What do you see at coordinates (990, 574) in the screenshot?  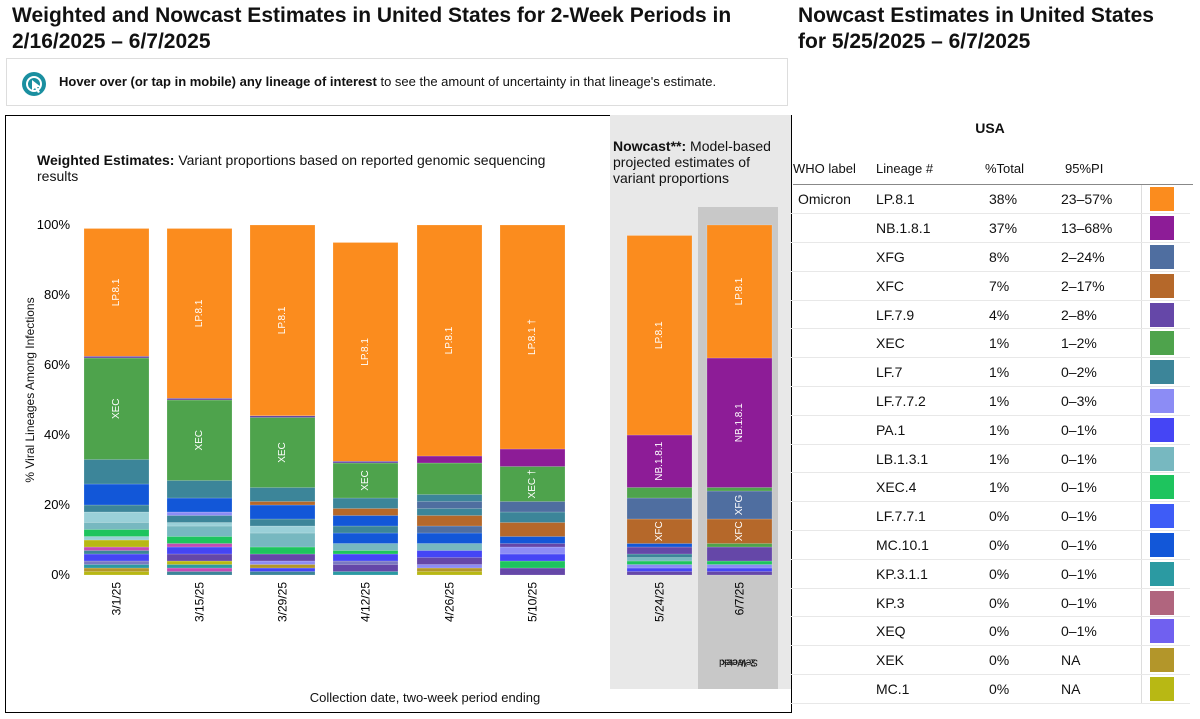 I see `table-row: KP.3.1.1 0% 0–1%` at bounding box center [990, 574].